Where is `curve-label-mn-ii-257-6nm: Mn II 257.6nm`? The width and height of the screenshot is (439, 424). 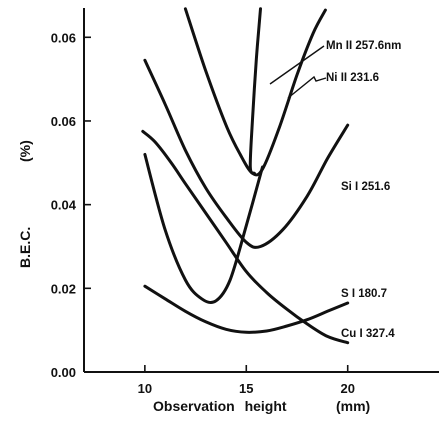
curve-label-mn-ii-257-6nm: Mn II 257.6nm is located at coordinates (363, 46).